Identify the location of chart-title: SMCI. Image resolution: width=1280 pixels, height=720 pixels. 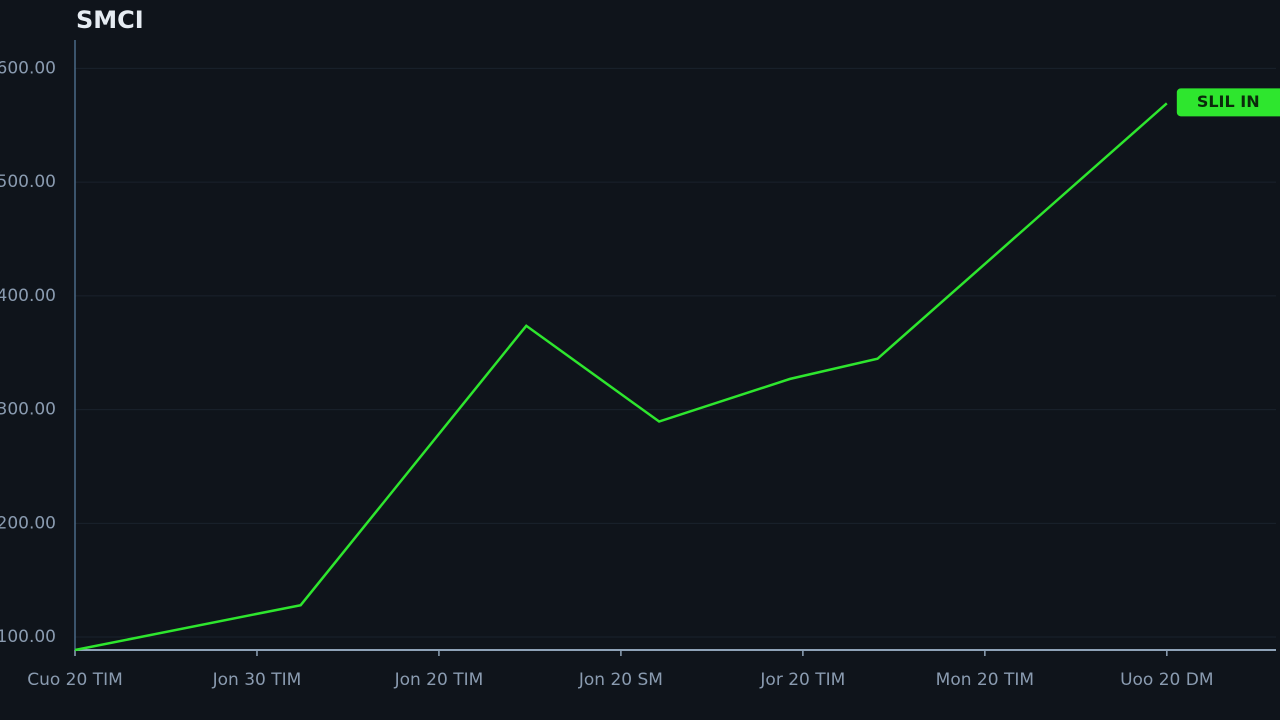
(110, 20).